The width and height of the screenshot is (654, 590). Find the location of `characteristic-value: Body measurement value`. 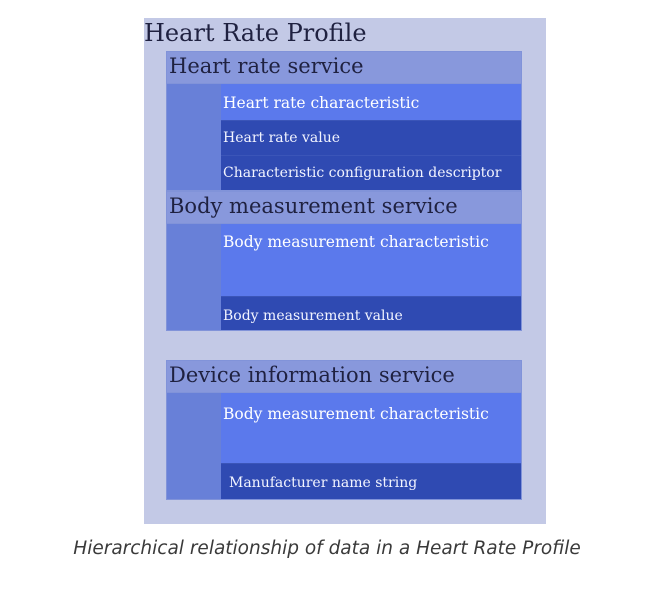

characteristic-value: Body measurement value is located at coordinates (371, 313).